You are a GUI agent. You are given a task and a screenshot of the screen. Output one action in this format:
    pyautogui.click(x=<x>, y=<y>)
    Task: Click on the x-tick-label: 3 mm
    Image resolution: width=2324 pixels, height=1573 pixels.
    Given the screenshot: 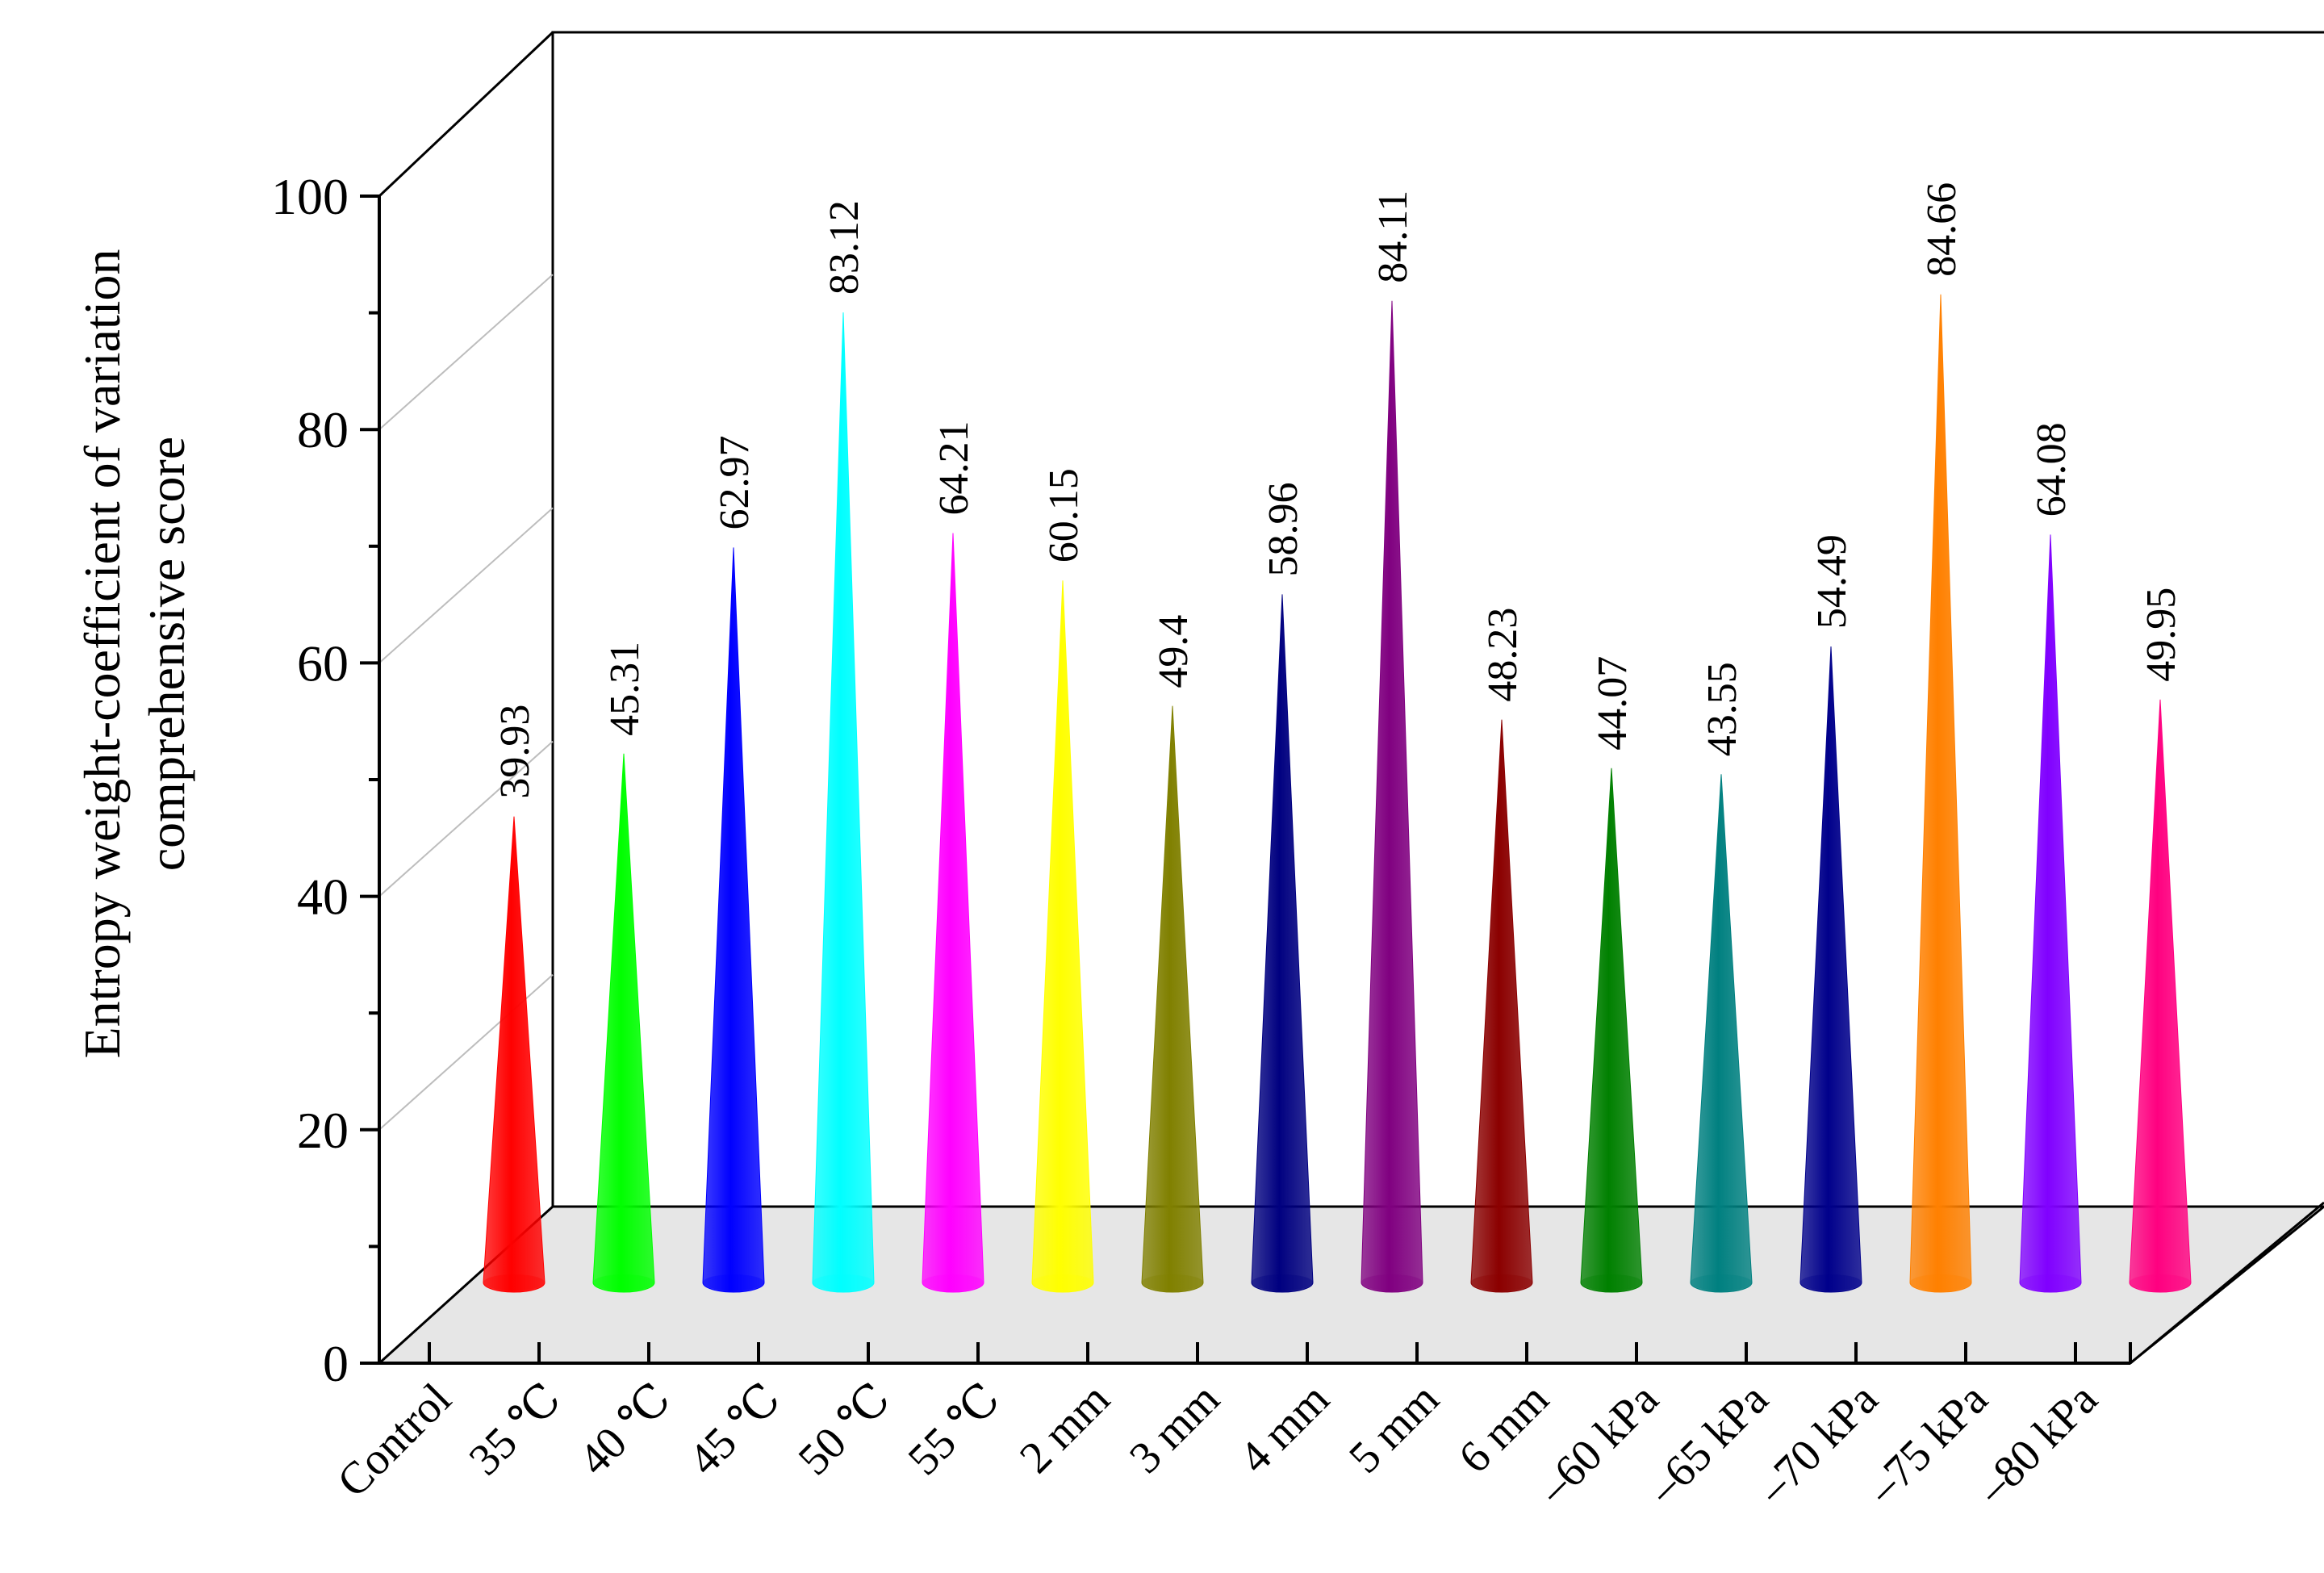 What is the action you would take?
    pyautogui.click(x=1174, y=1428)
    